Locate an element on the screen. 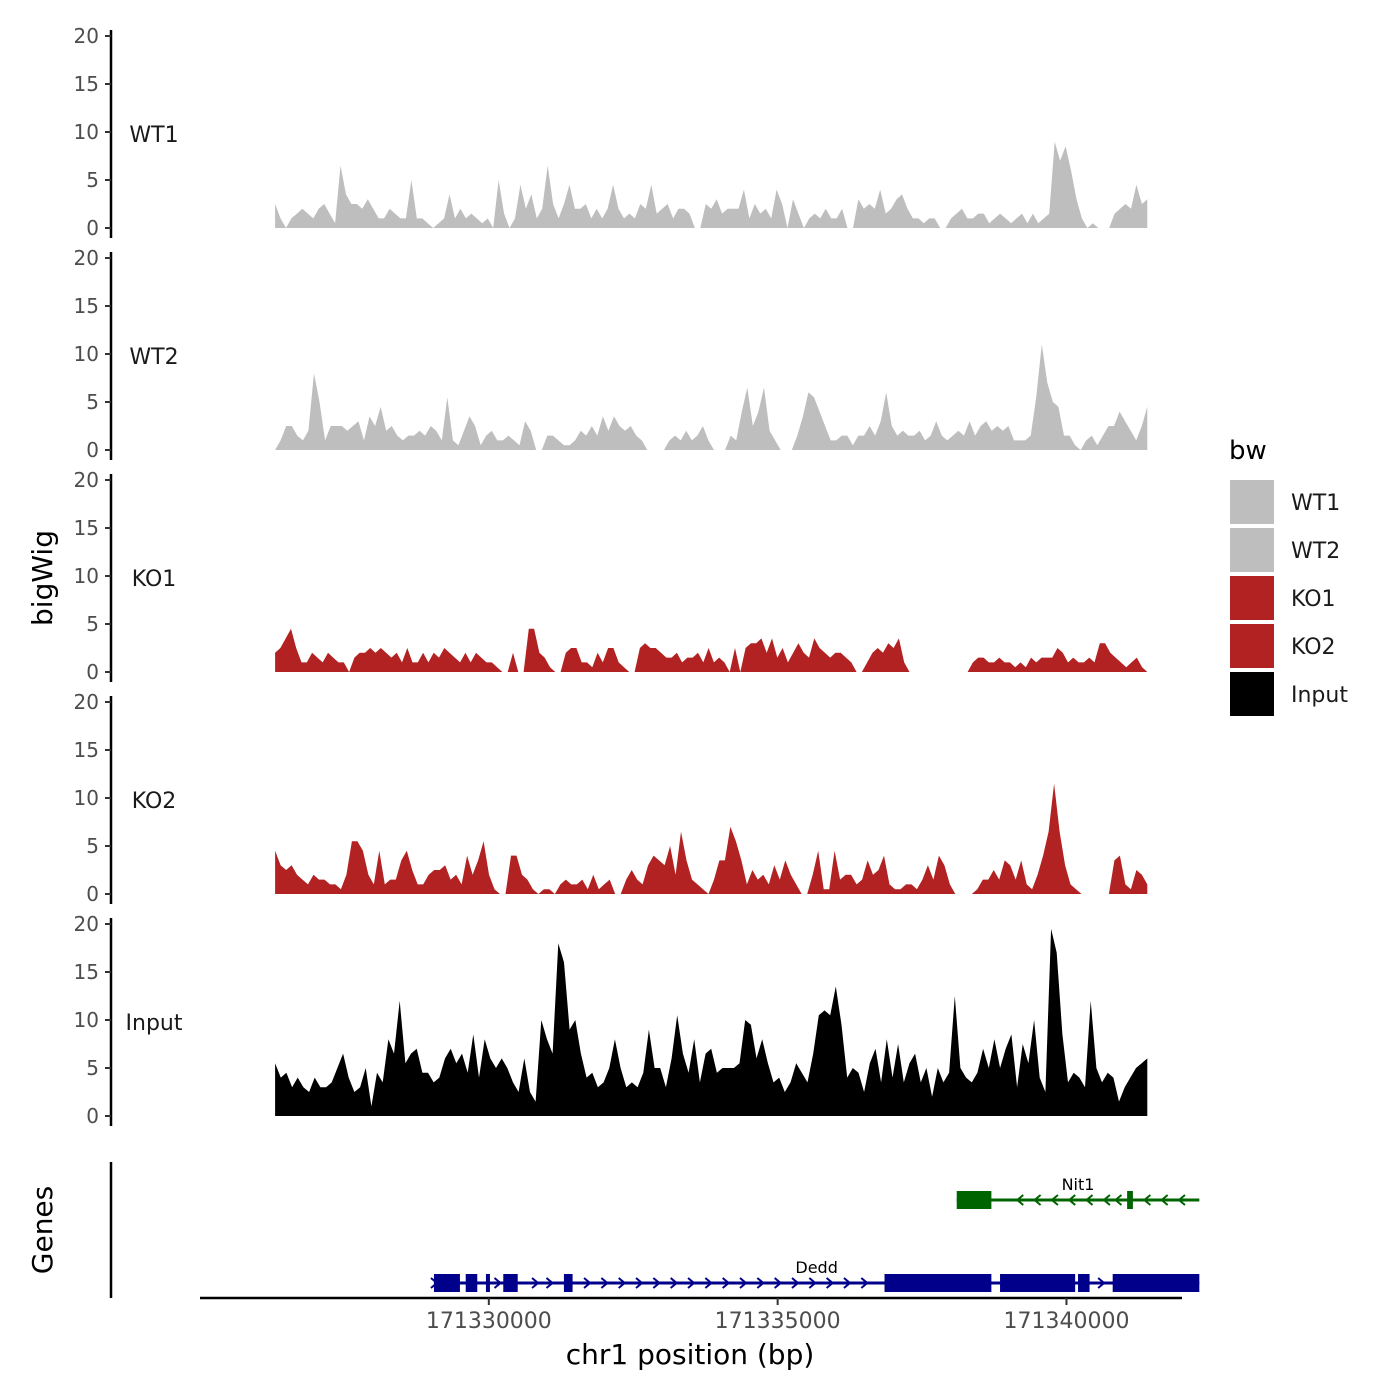 The width and height of the screenshot is (1400, 1400). track-label: WT1 is located at coordinates (153, 135).